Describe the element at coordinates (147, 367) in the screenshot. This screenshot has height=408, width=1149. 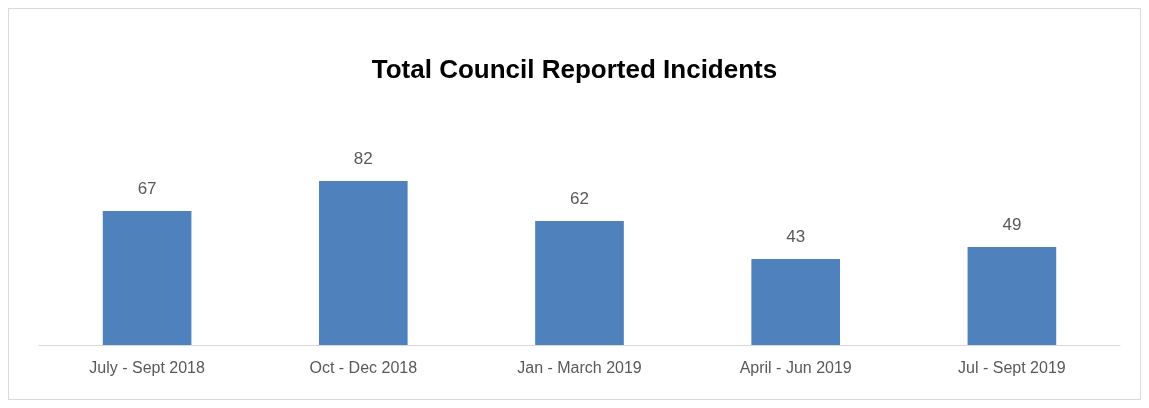
I see `x-tick-label: July - Sept 2018` at that location.